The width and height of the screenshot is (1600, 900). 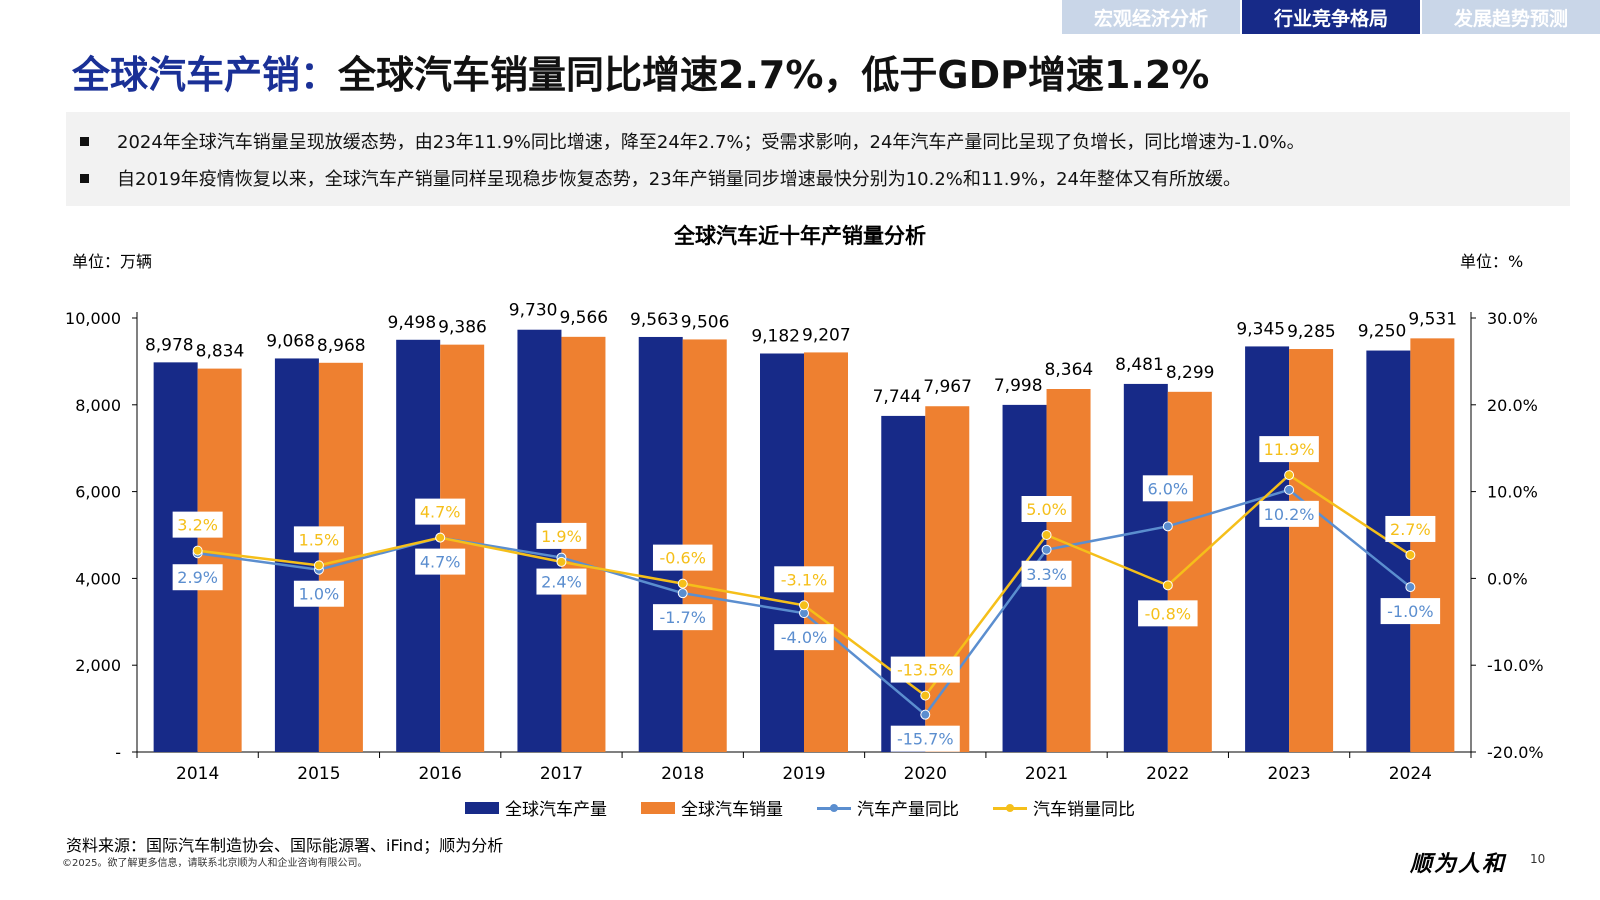 What do you see at coordinates (1512, 318) in the screenshot?
I see `right-axis-tick-label: 30.0%` at bounding box center [1512, 318].